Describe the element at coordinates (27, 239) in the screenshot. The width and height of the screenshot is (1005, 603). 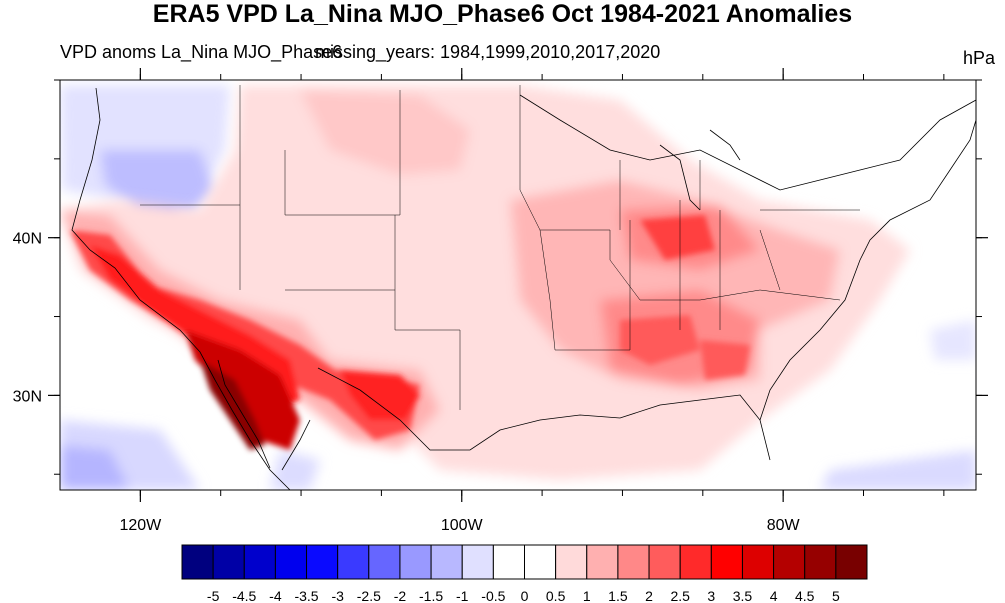
I see `lat-tick-label: 40N` at that location.